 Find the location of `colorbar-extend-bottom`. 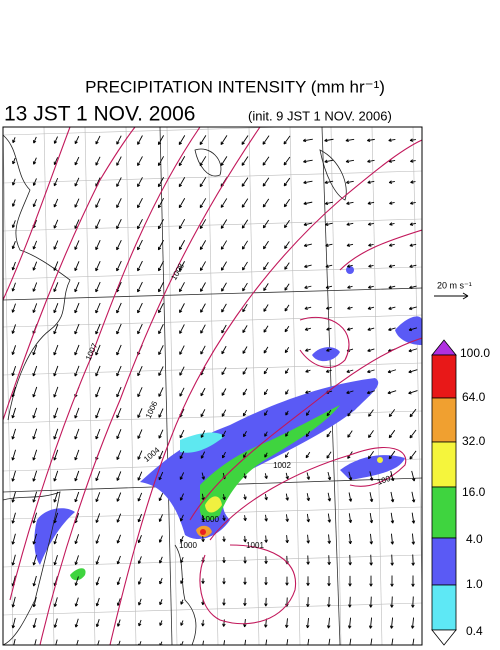

colorbar-extend-bottom is located at coordinates (444, 637).